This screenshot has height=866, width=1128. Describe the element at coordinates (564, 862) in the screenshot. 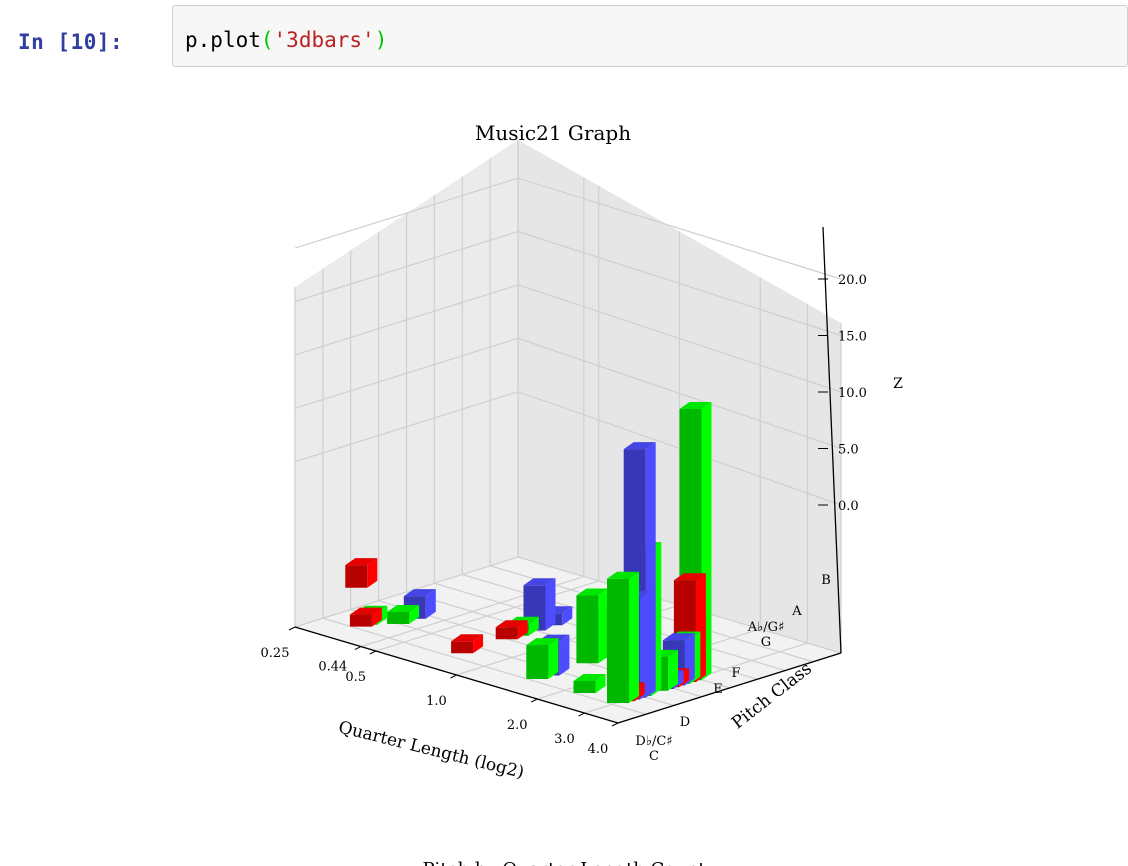

I see `chart-caption: Pitch by Quarter Length Count` at that location.